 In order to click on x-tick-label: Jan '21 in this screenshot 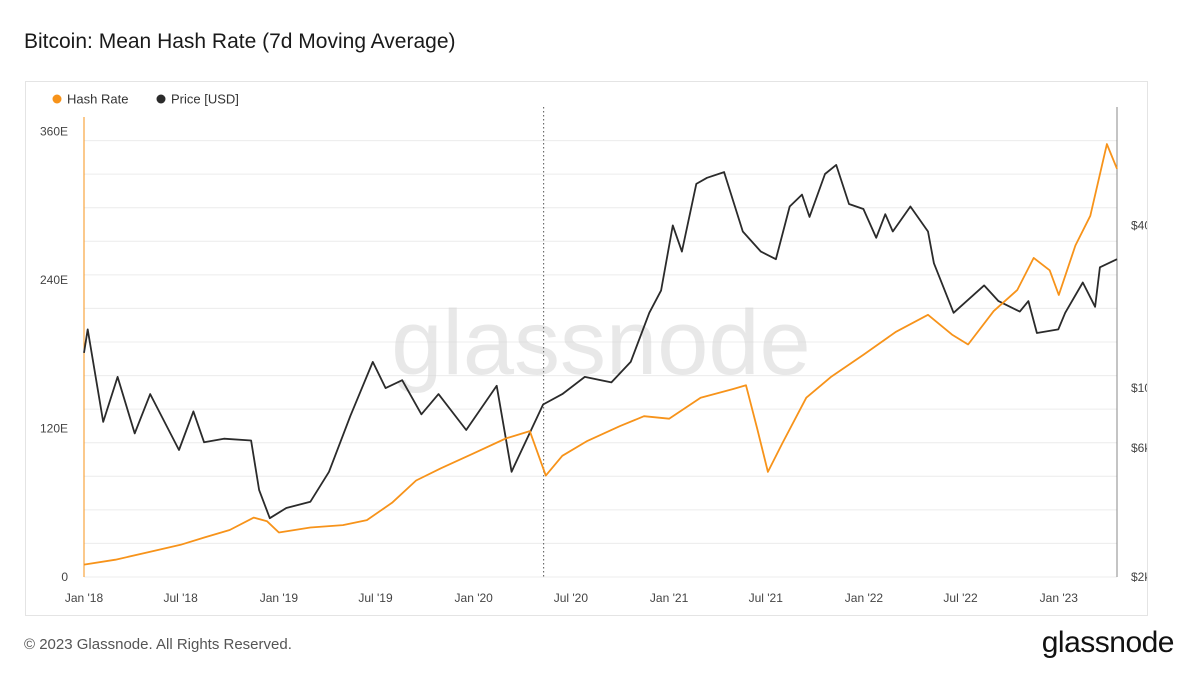, I will do `click(669, 598)`.